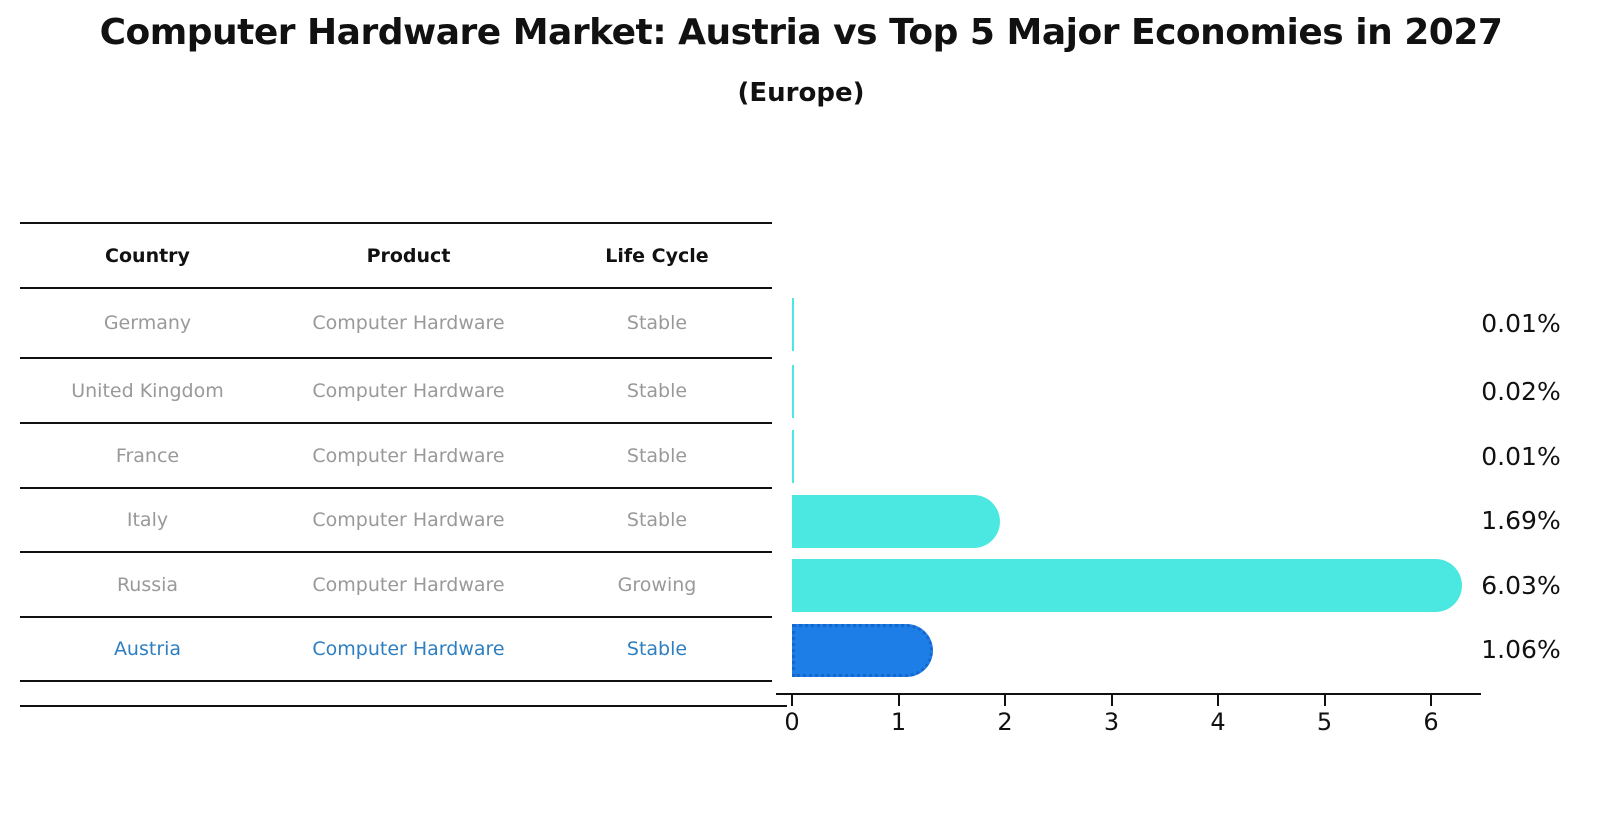 The image size is (1602, 823). Describe the element at coordinates (896, 521) in the screenshot. I see `bar-italy` at that location.